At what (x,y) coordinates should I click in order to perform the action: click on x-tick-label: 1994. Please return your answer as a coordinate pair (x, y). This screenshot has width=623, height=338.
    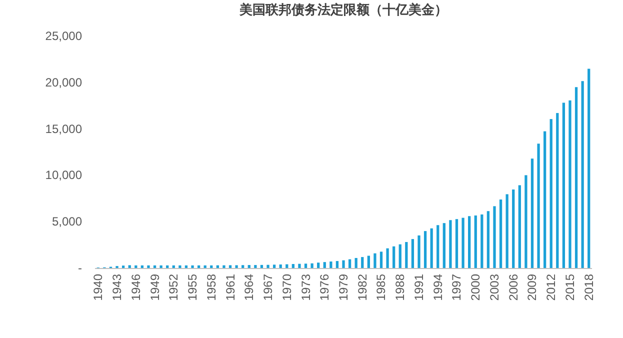
    Looking at the image, I should click on (437, 287).